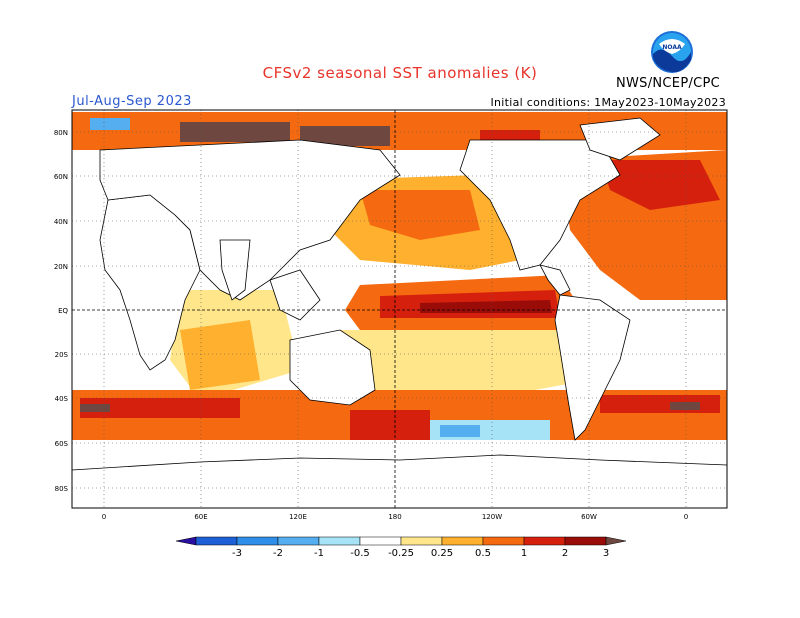  What do you see at coordinates (555, 280) in the screenshot?
I see `land-central-america` at bounding box center [555, 280].